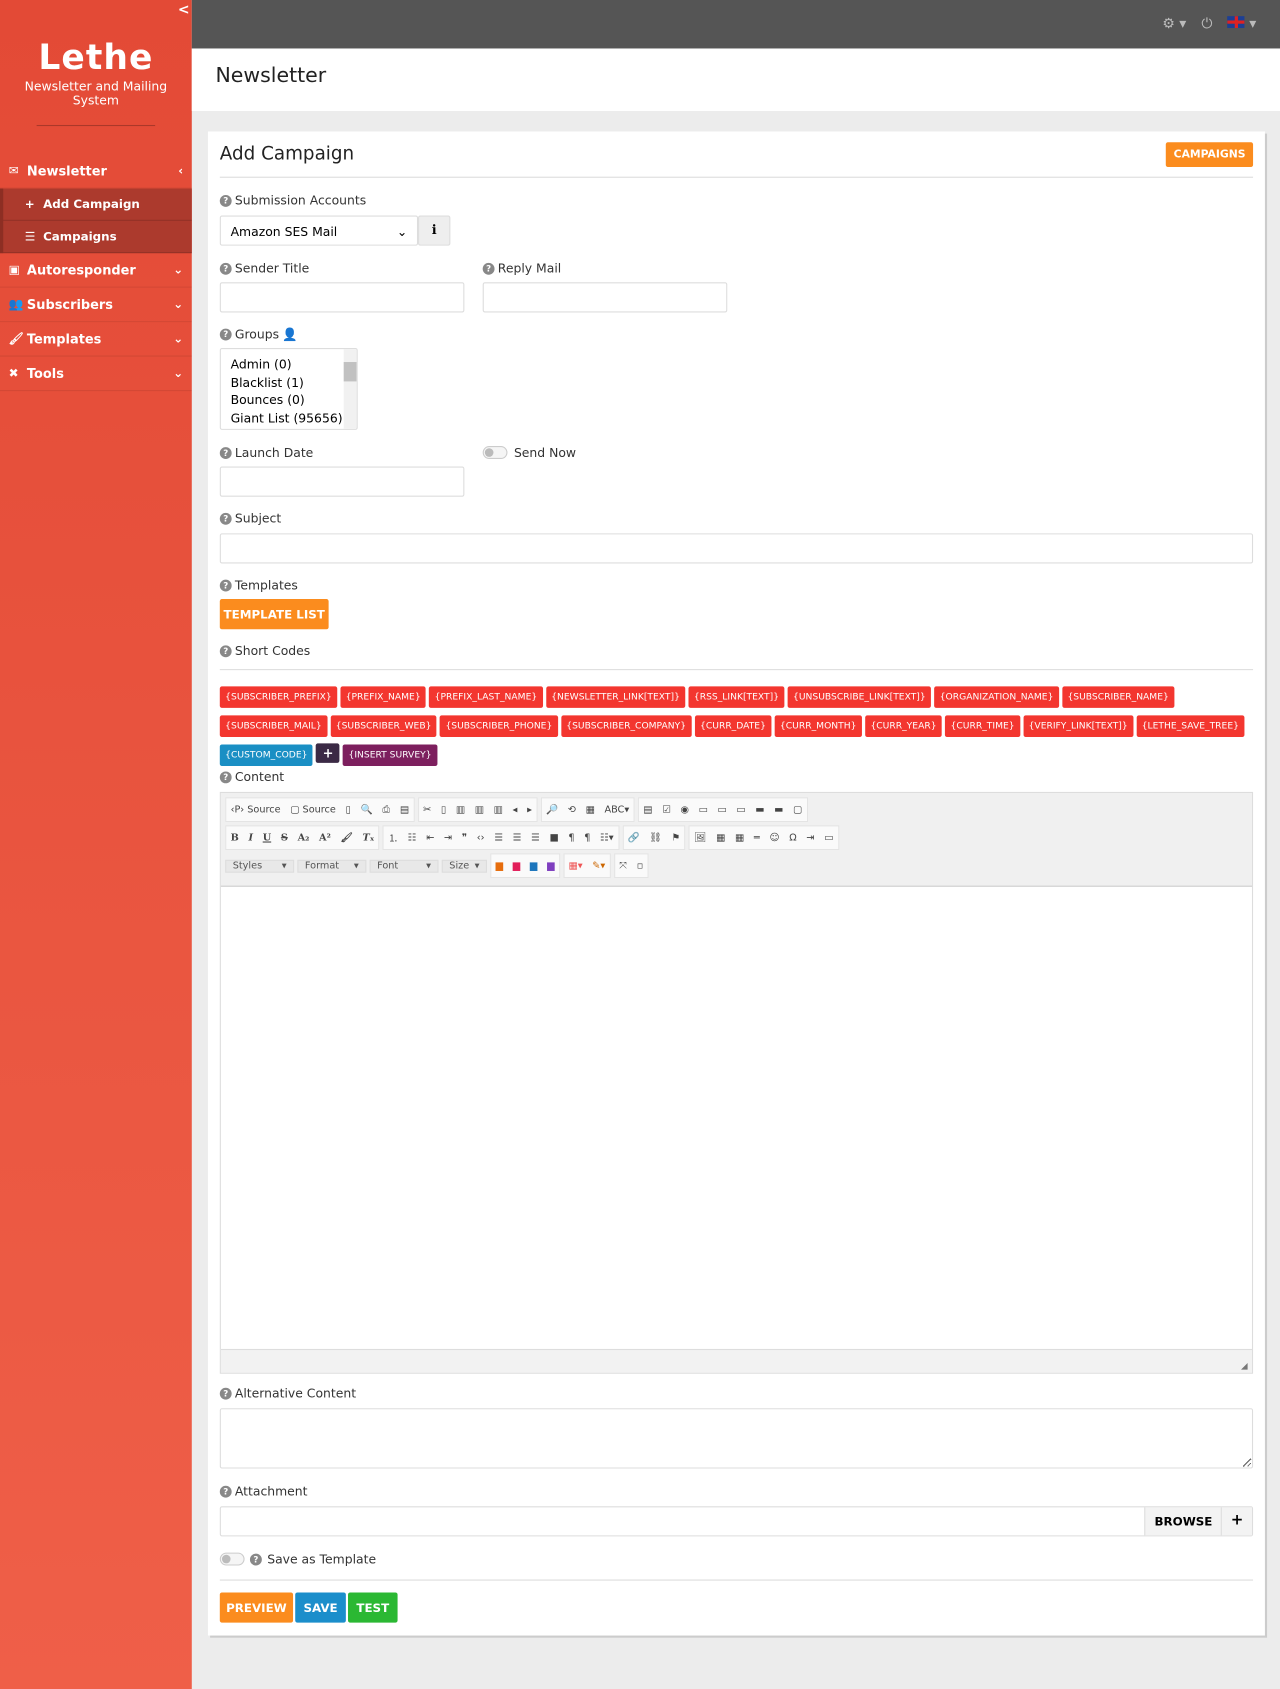 The width and height of the screenshot is (1280, 1689). Describe the element at coordinates (740, 838) in the screenshot. I see `table-icon: ▦` at that location.